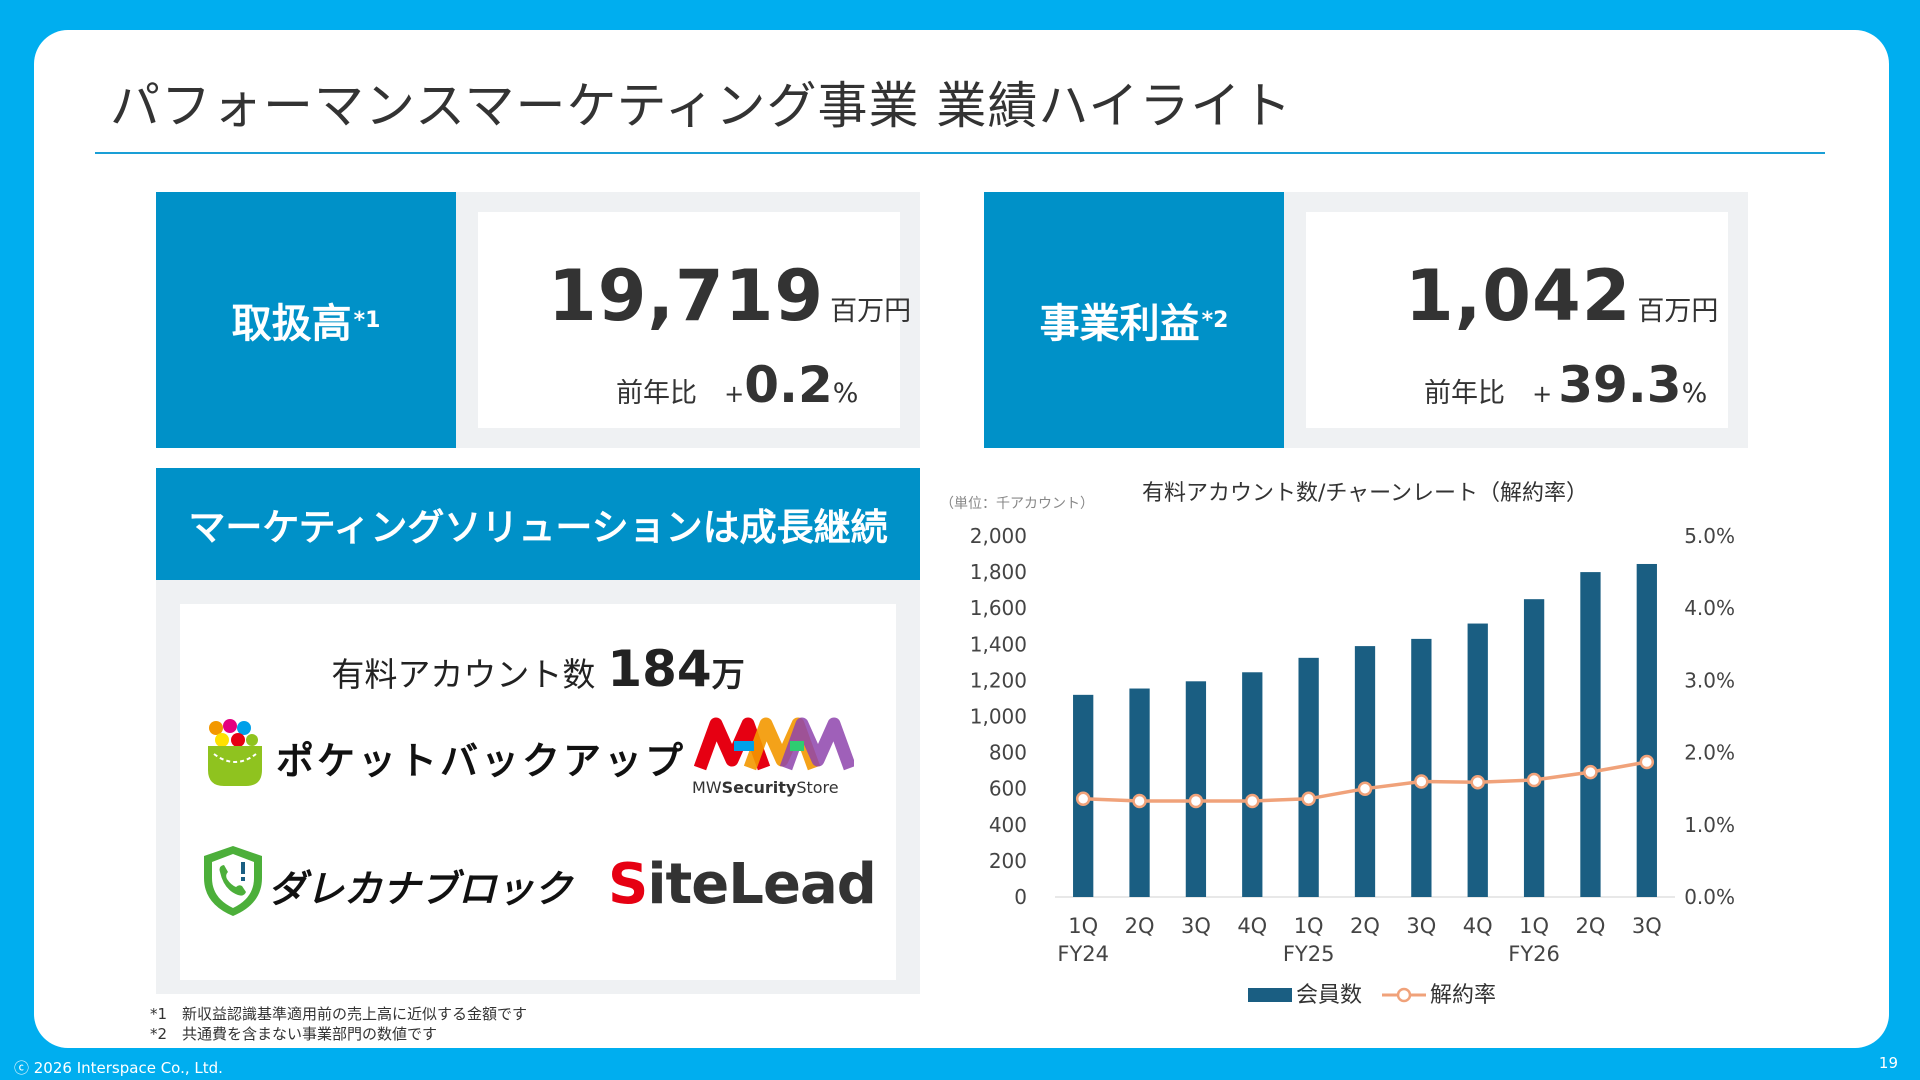 The image size is (1920, 1080). I want to click on x-fiscal-year-label: FY25, so click(1309, 954).